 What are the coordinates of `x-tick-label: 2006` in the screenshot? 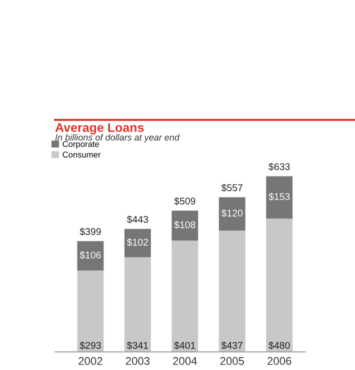 It's located at (280, 361).